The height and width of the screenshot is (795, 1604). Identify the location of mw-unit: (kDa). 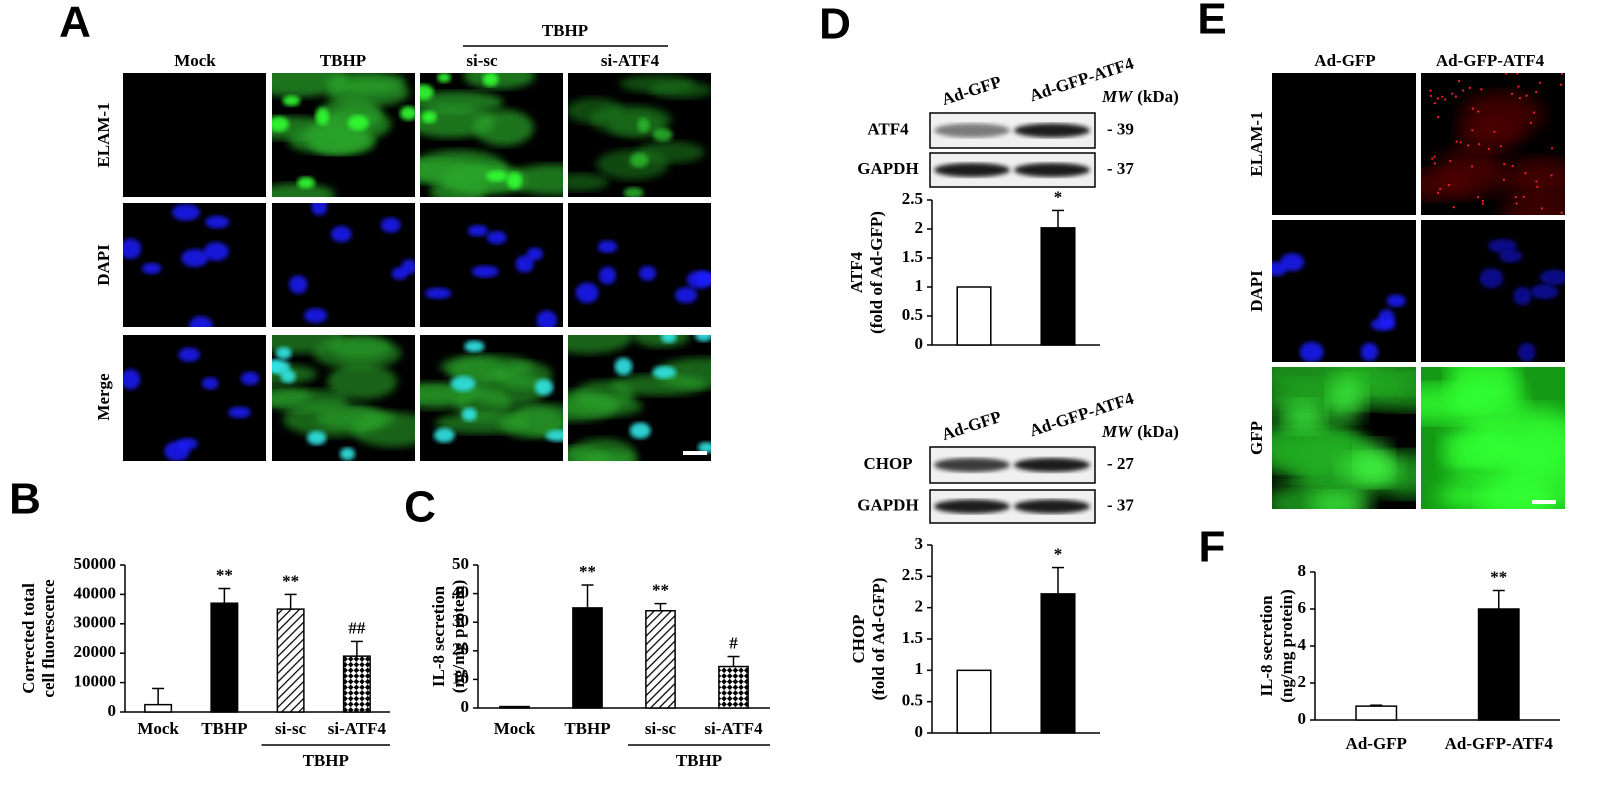
(1158, 96).